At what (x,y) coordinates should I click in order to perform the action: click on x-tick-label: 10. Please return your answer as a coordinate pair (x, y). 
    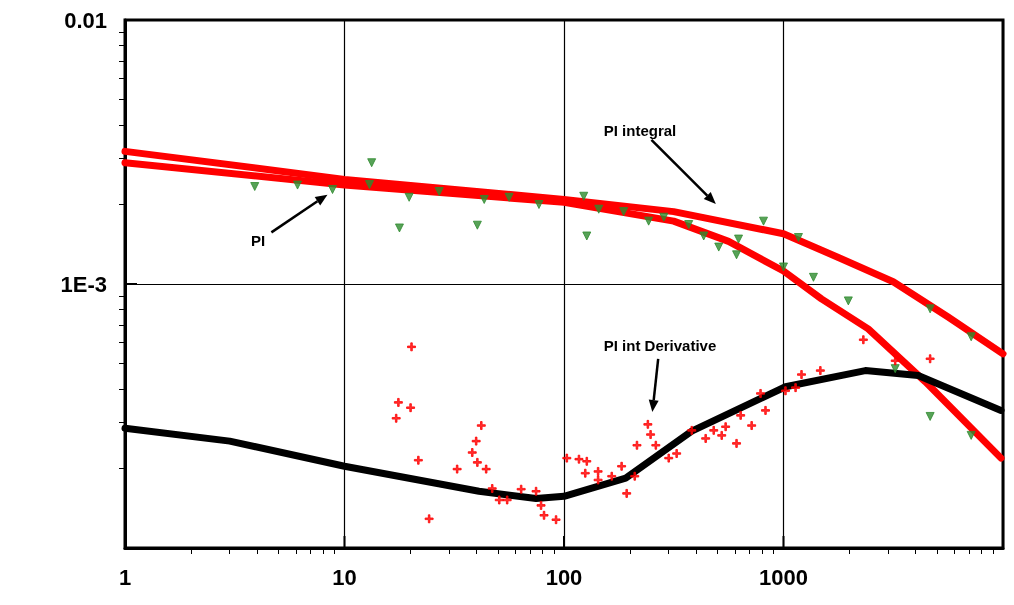
    Looking at the image, I should click on (344, 577).